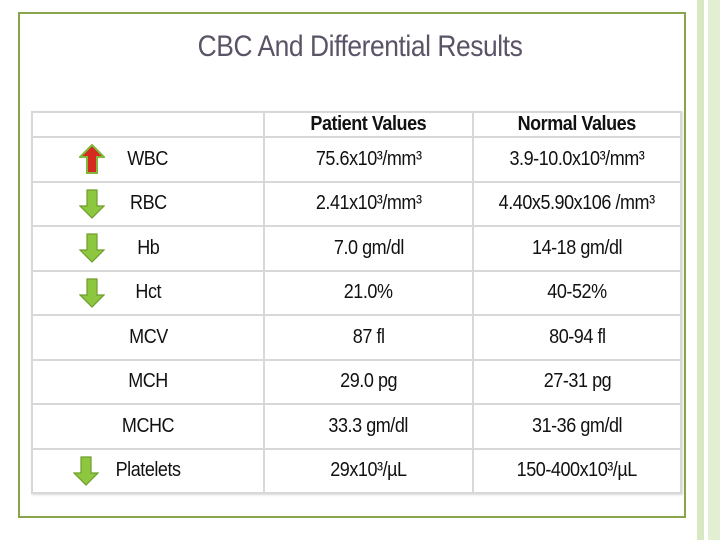  I want to click on normal-value-text: 3.9-10.0x10³/mm³, so click(577, 158).